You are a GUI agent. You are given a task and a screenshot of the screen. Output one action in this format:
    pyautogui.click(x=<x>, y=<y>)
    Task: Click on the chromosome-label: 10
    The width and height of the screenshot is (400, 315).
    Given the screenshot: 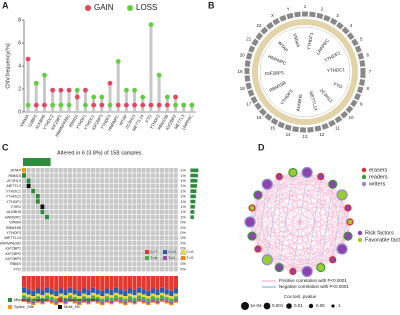 What is the action you would take?
    pyautogui.click(x=351, y=117)
    